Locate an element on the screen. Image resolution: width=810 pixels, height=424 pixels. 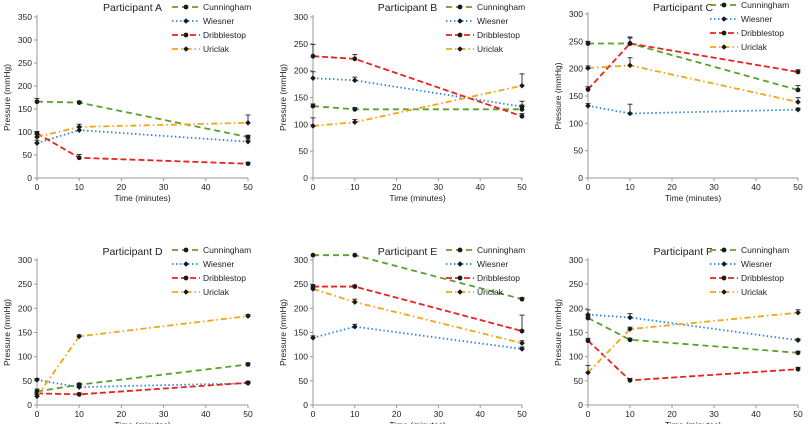
series-line-wiesner is located at coordinates (693, 109).